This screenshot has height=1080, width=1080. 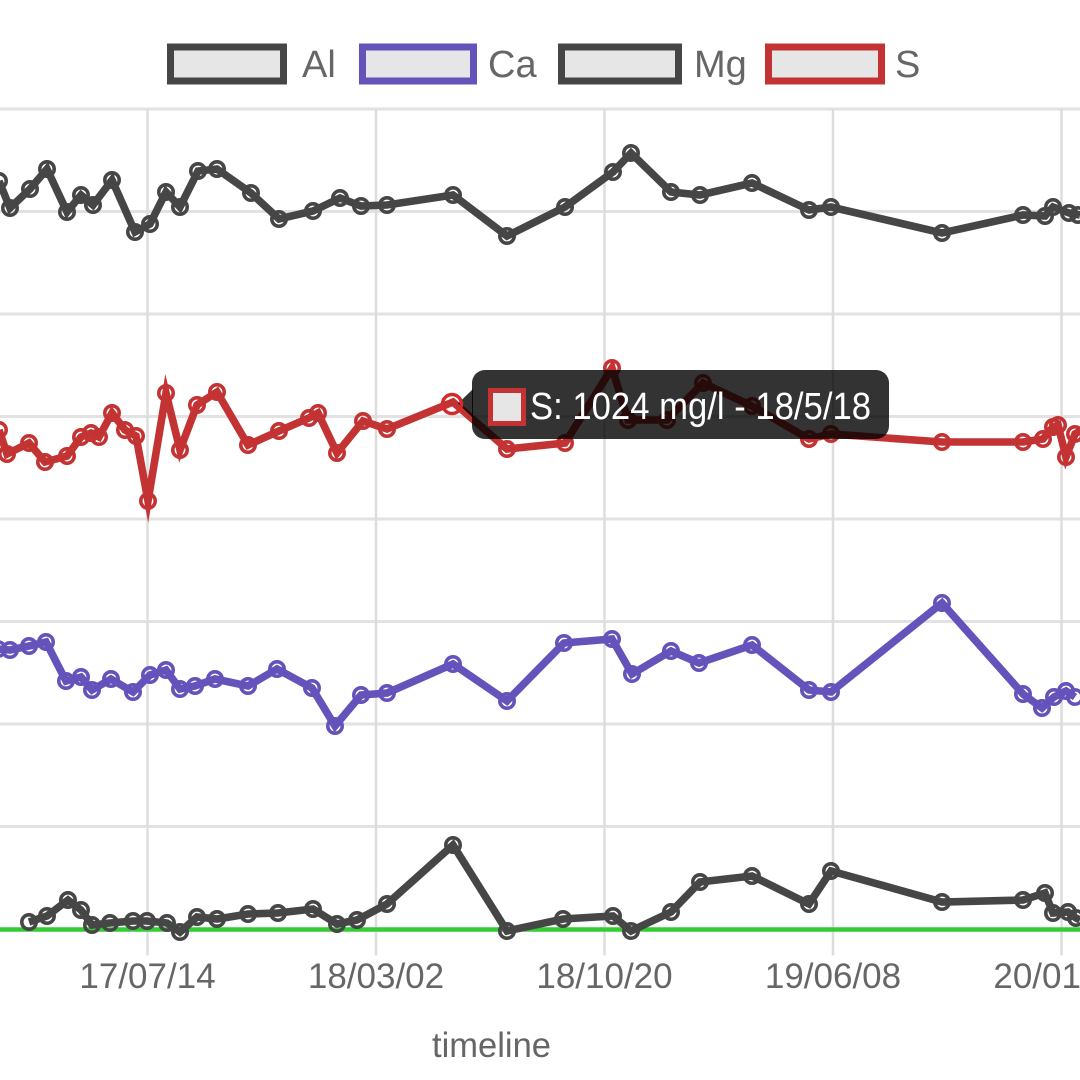 What do you see at coordinates (147, 976) in the screenshot?
I see `svg-text: 17/07/14` at bounding box center [147, 976].